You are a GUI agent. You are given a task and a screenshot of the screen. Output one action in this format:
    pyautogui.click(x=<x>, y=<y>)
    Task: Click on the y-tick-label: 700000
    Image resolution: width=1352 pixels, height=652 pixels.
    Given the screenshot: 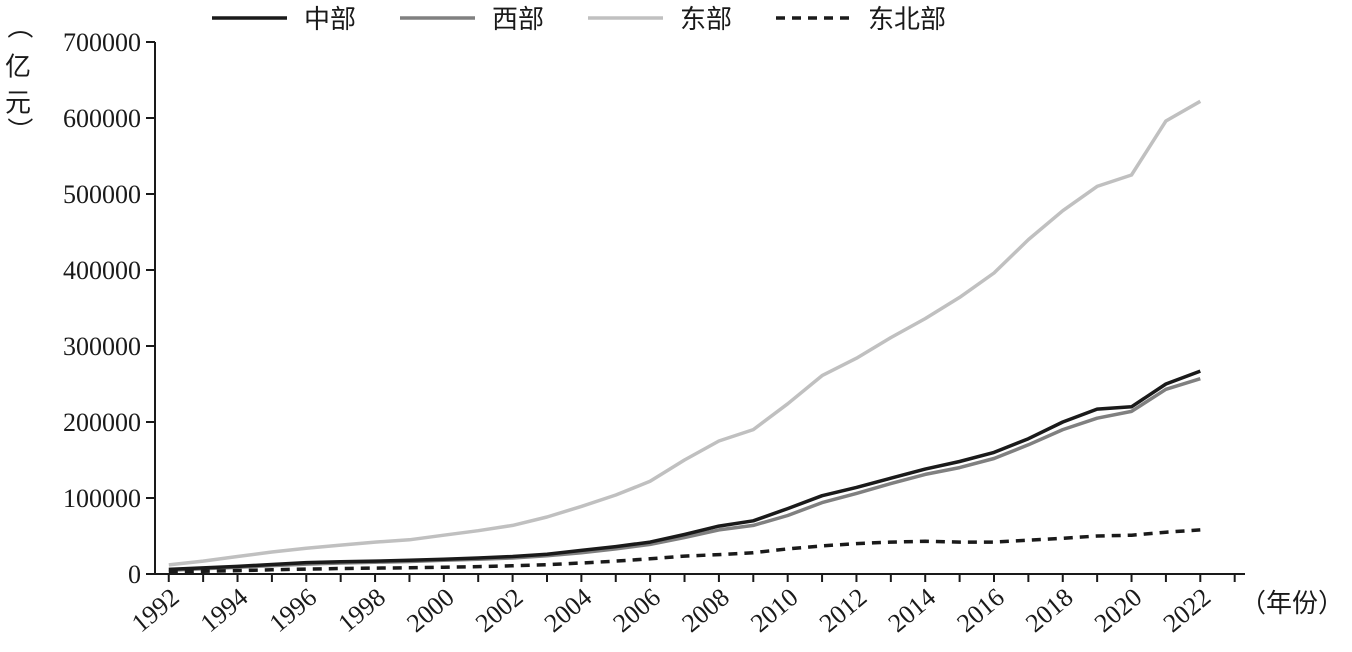 What is the action you would take?
    pyautogui.click(x=102, y=42)
    